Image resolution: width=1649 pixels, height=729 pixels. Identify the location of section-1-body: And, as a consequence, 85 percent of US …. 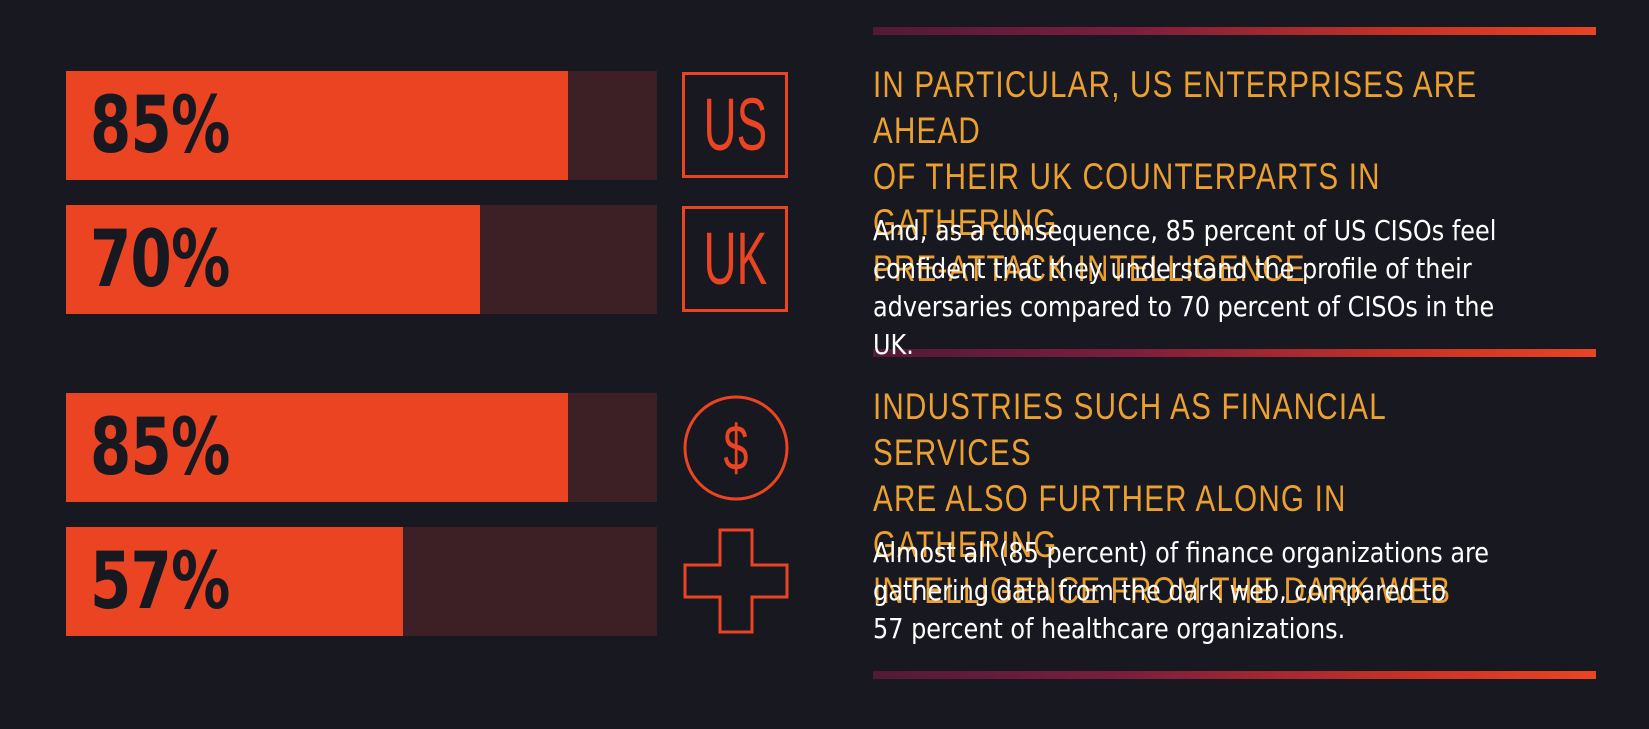
(1185, 287).